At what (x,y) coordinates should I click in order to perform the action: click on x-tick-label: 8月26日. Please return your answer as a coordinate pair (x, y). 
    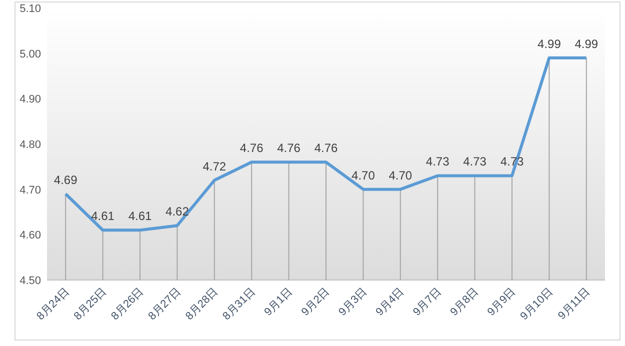
    Looking at the image, I should click on (127, 304).